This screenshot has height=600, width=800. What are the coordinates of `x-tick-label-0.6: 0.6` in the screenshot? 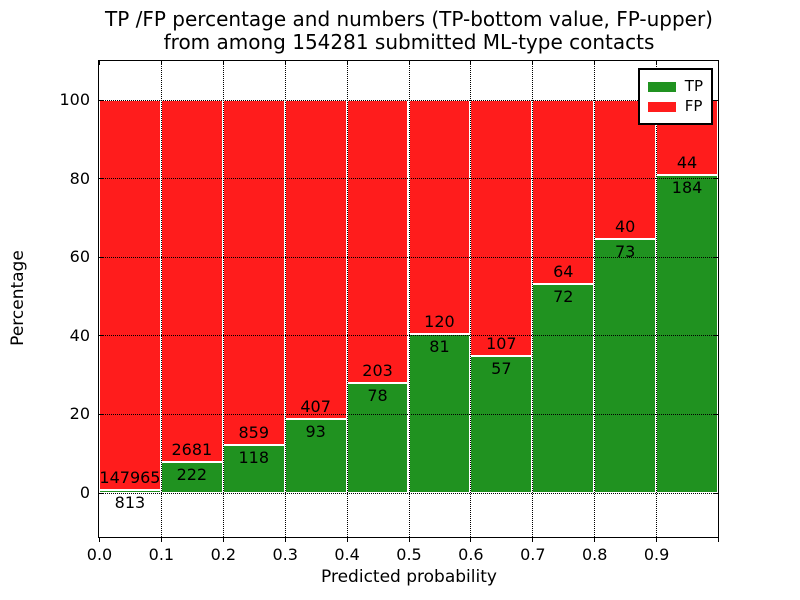 It's located at (471, 554).